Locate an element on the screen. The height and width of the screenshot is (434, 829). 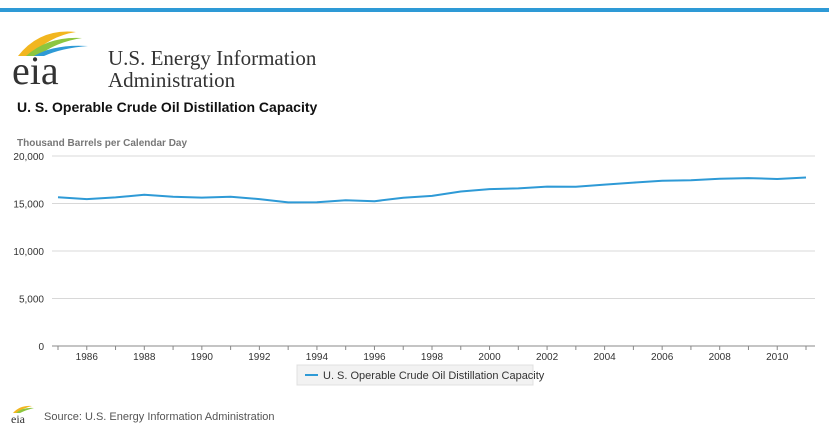
x-tick-label: 2010 is located at coordinates (777, 357).